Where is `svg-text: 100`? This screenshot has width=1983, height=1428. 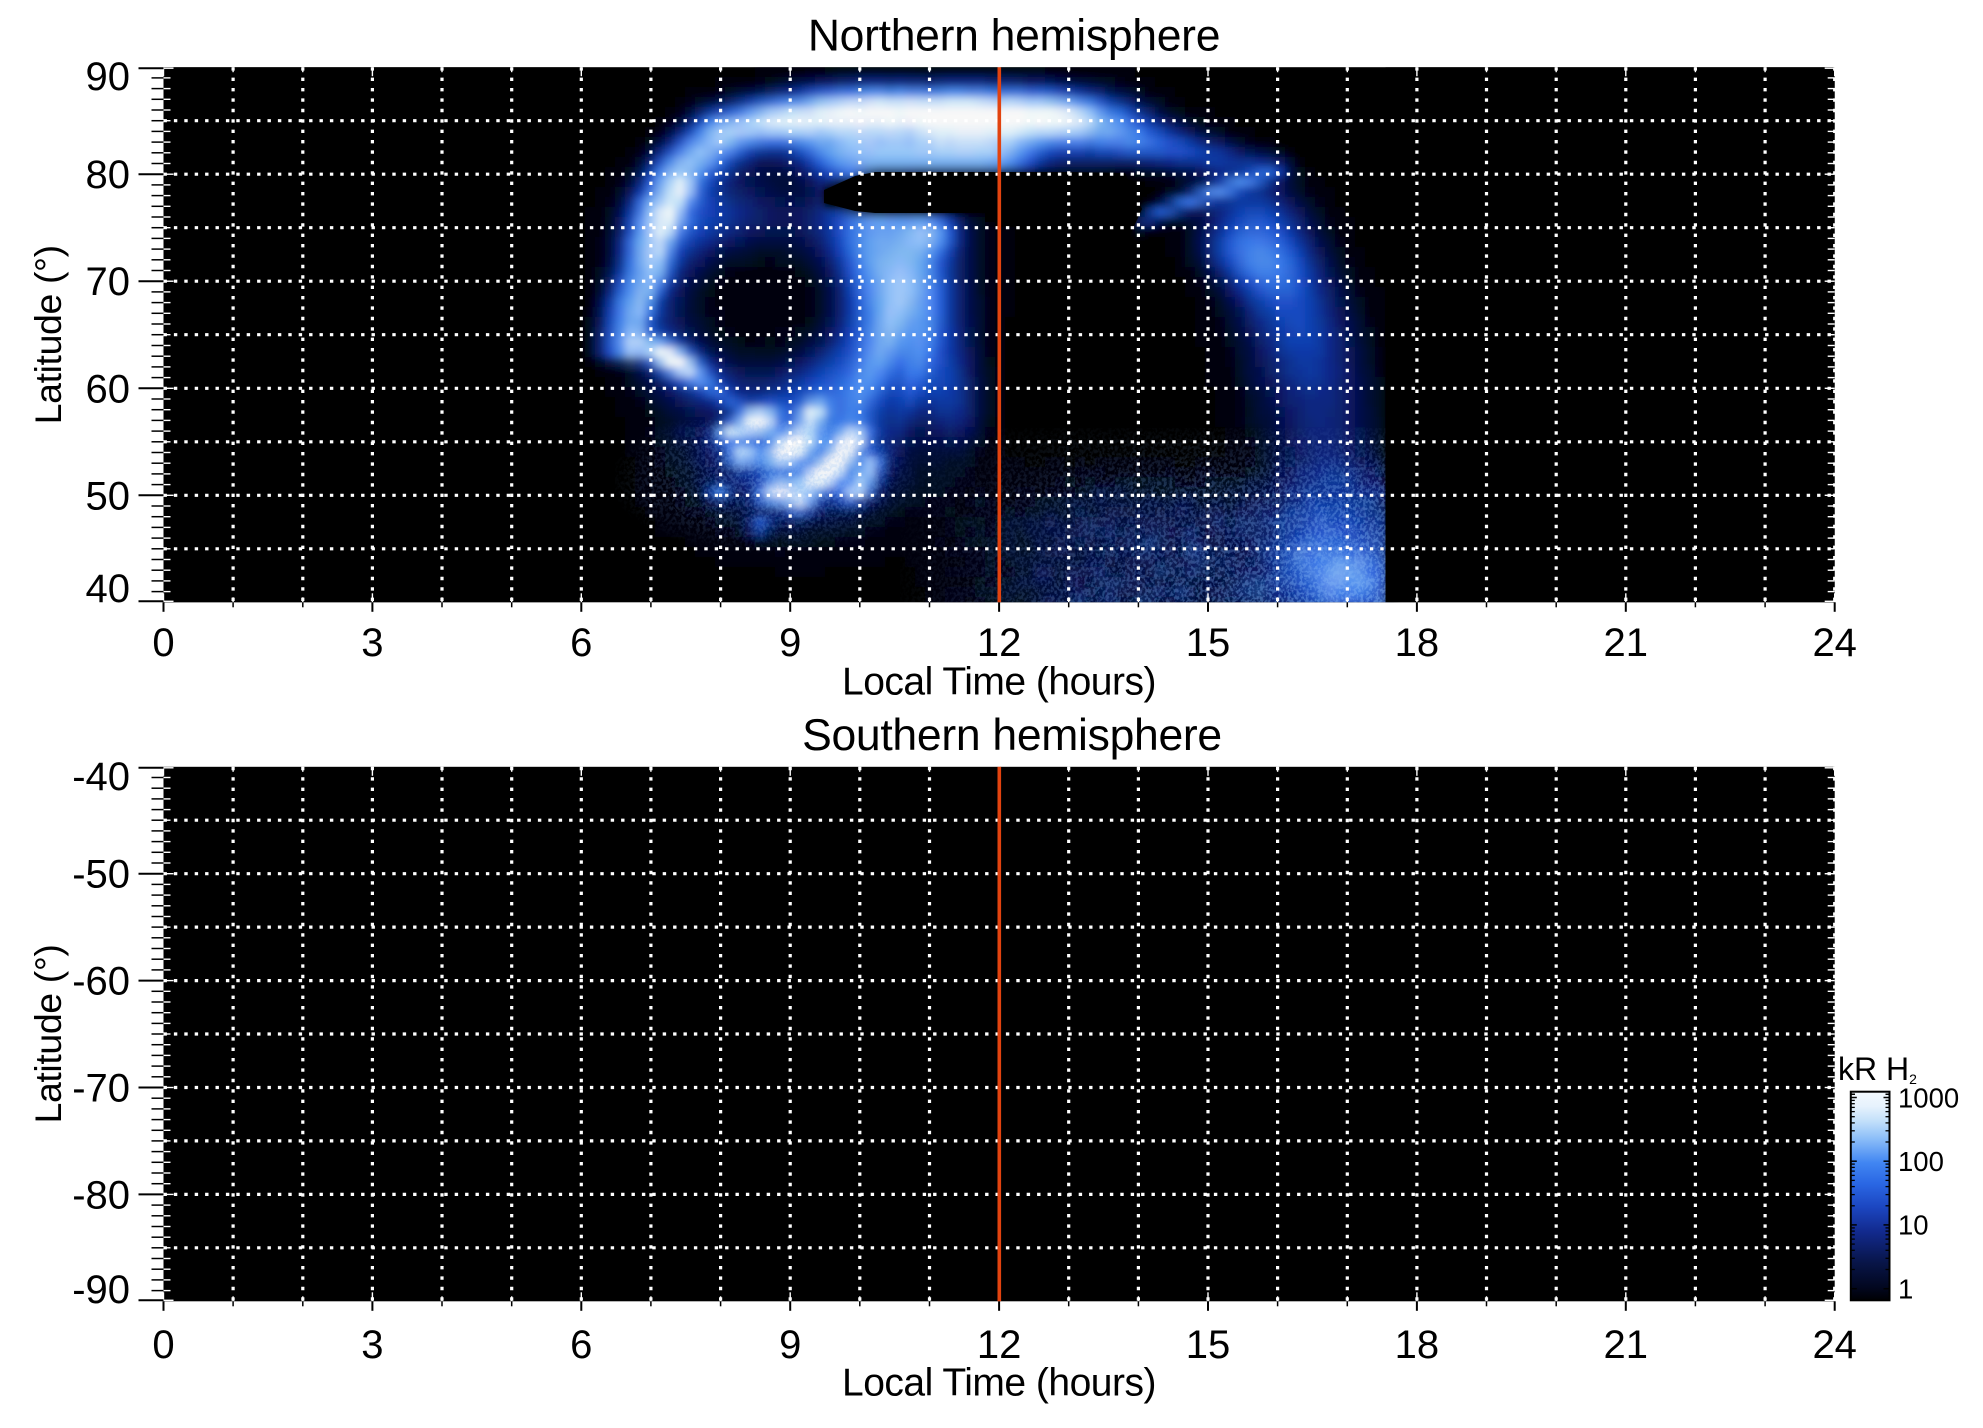
svg-text: 100 is located at coordinates (1921, 1161).